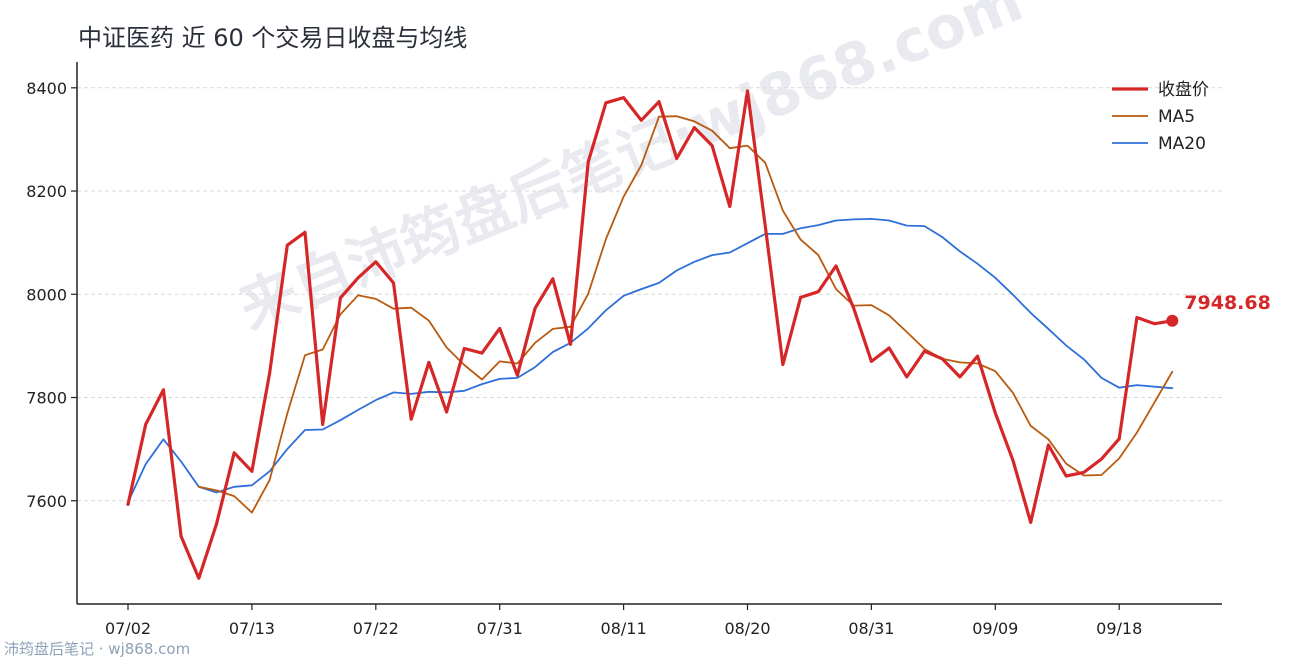 Image resolution: width=1290 pixels, height=660 pixels. What do you see at coordinates (1176, 117) in the screenshot?
I see `legend-label: MA5` at bounding box center [1176, 117].